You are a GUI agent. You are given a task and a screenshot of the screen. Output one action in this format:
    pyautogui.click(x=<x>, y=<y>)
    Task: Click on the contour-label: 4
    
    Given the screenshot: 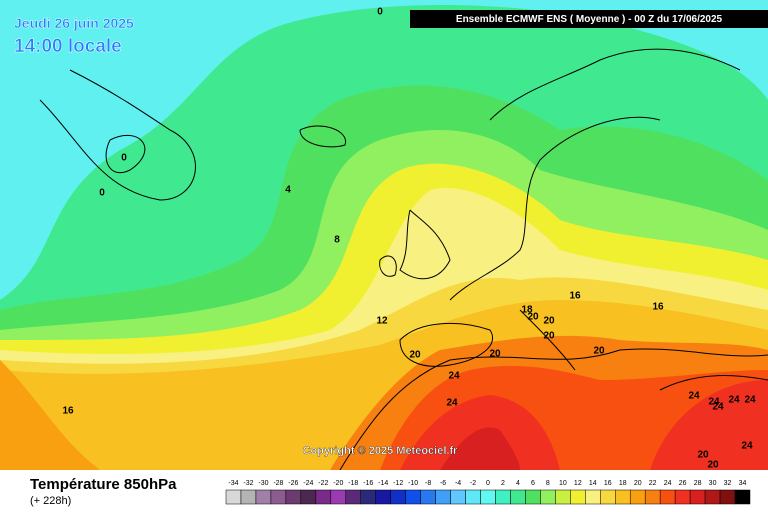 What is the action you would take?
    pyautogui.click(x=288, y=190)
    